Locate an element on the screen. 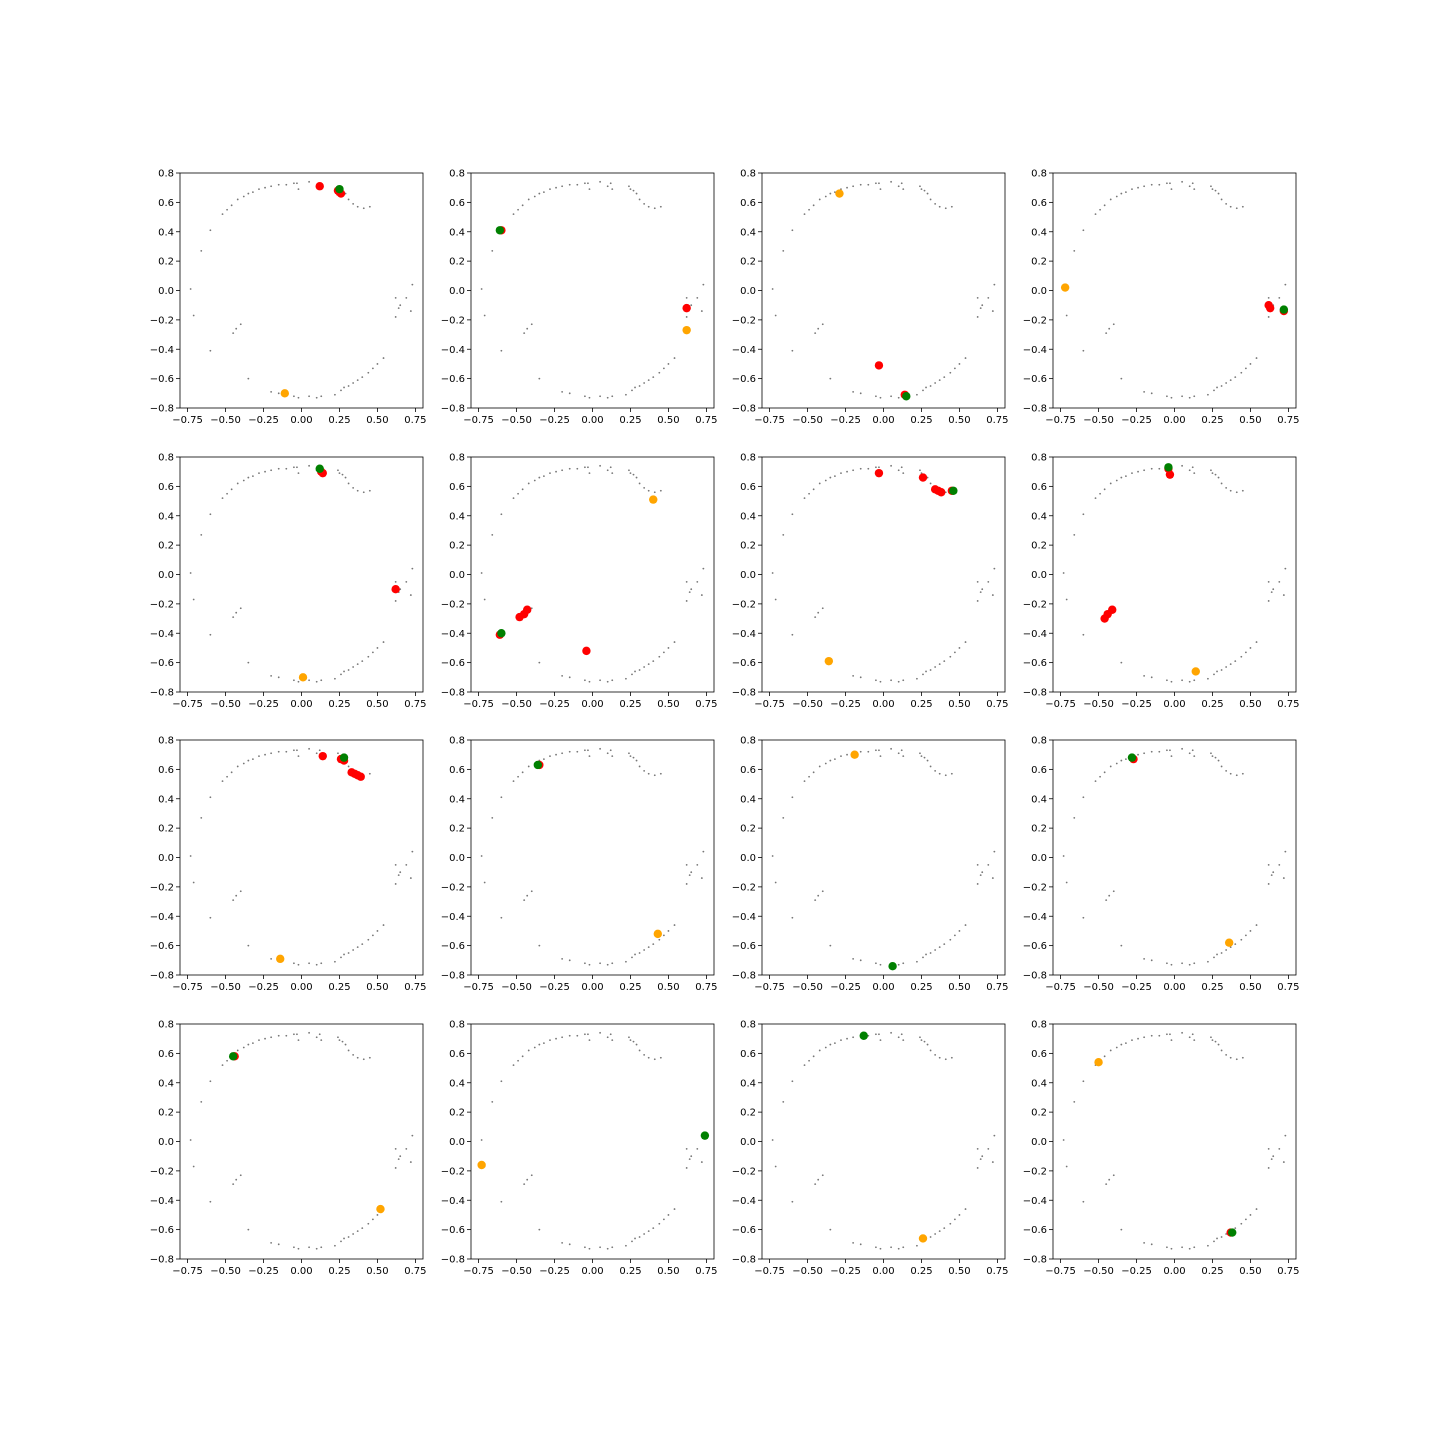 This screenshot has width=1440, height=1440. x-tick-label: 0.00 is located at coordinates (1174, 420).